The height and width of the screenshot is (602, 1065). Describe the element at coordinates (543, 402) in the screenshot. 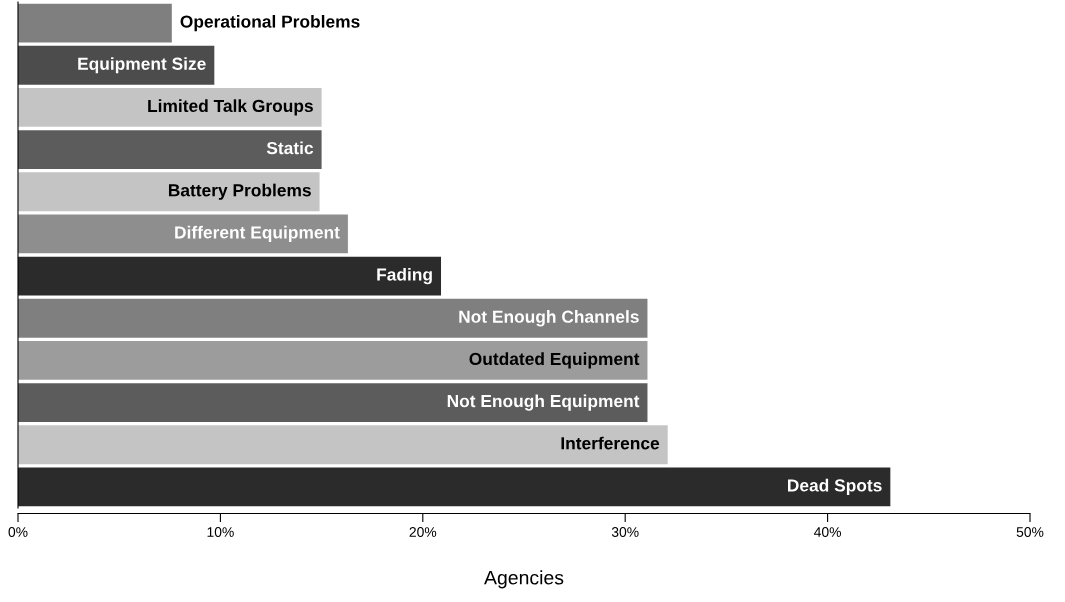

I see `y-tick-label: Not Enough Equipment` at that location.